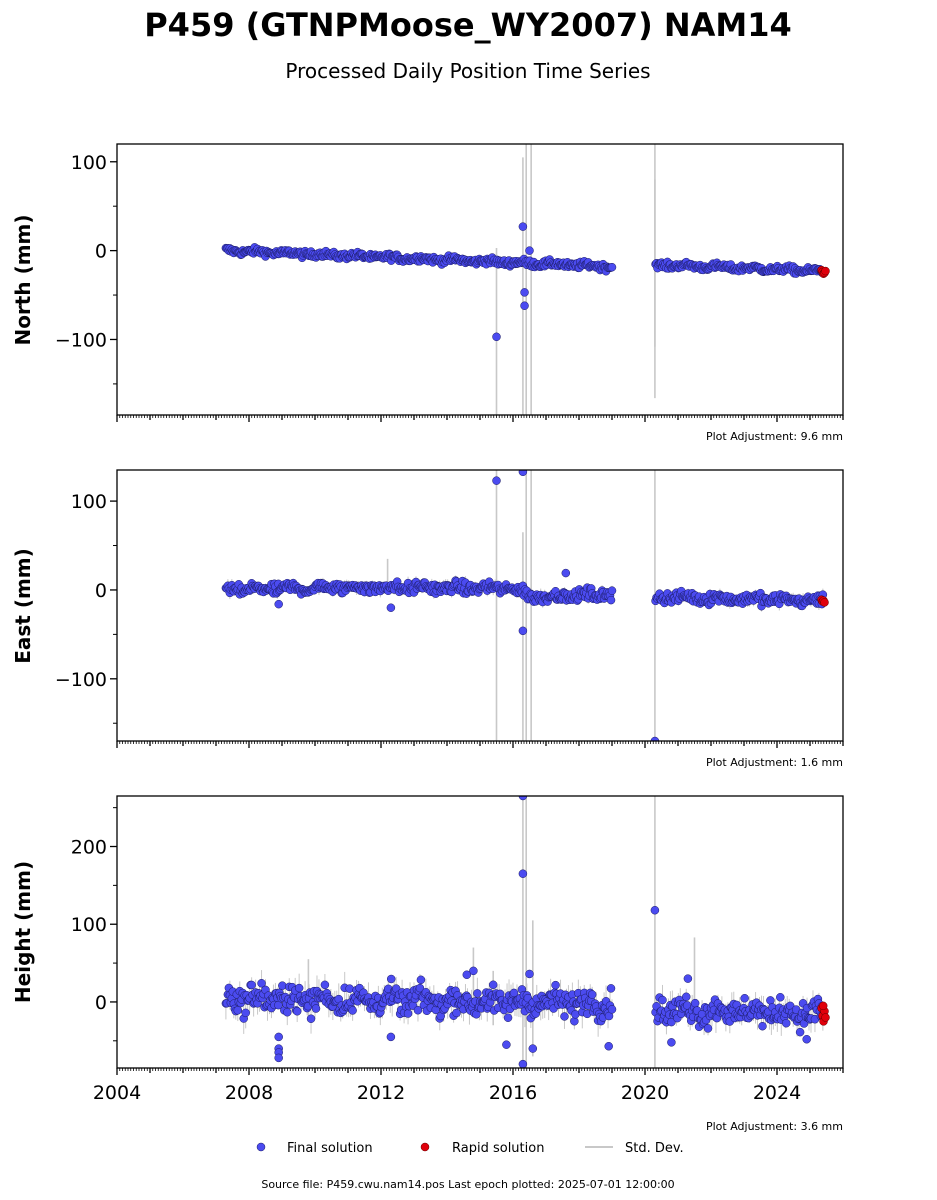 This screenshot has width=937, height=1200. What do you see at coordinates (89, 502) in the screenshot?
I see `east-ytick-label: 100` at bounding box center [89, 502].